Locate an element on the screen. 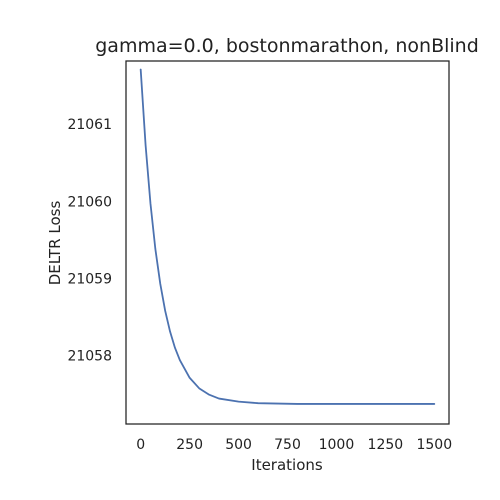 The height and width of the screenshot is (500, 500). x-axis-label: Iterations is located at coordinates (287, 465).